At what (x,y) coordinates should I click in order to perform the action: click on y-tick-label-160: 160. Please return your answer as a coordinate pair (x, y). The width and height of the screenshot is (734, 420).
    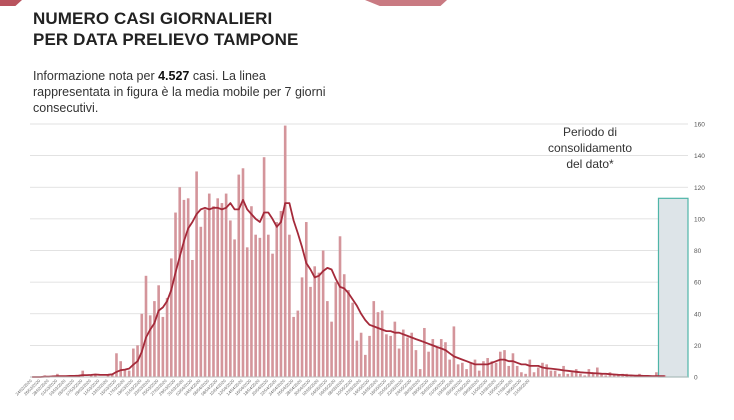
    Looking at the image, I should click on (699, 125).